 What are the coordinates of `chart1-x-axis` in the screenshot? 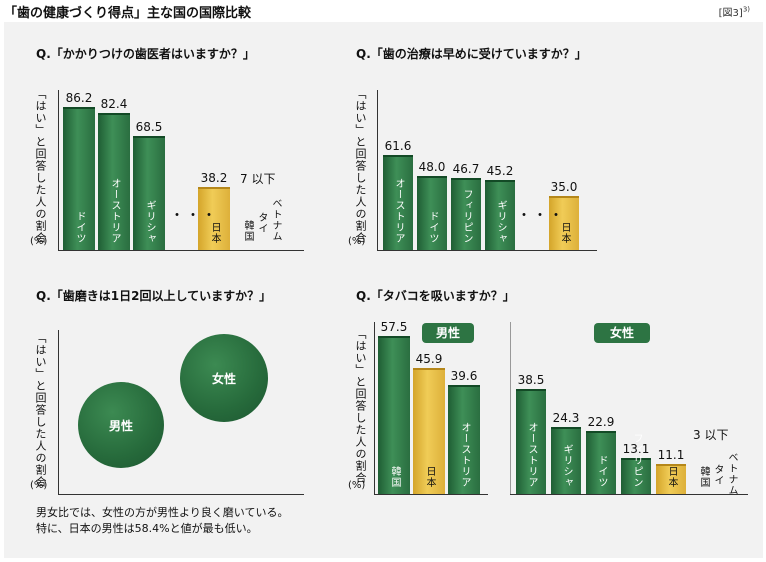 It's located at (181, 250).